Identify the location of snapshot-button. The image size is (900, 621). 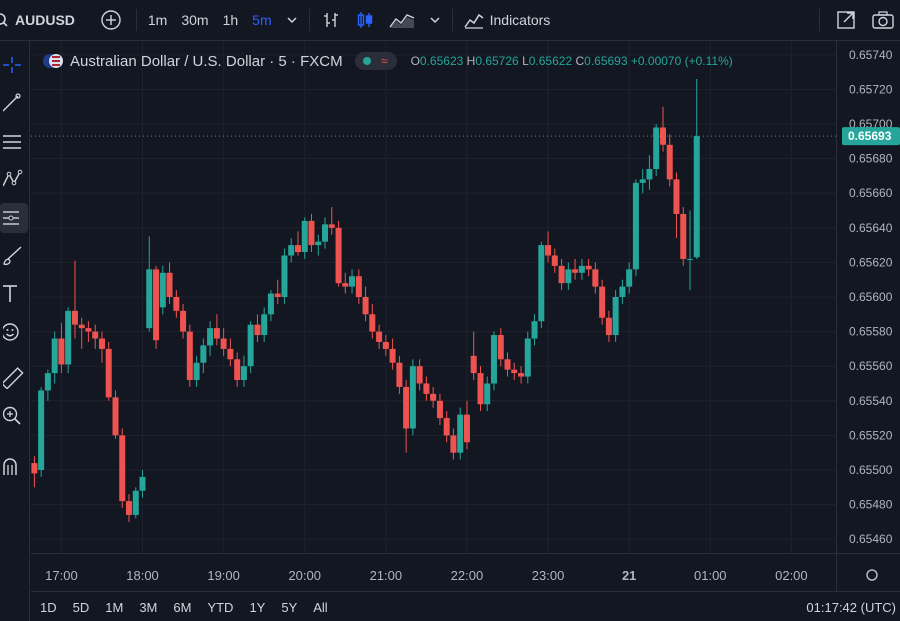
(884, 20).